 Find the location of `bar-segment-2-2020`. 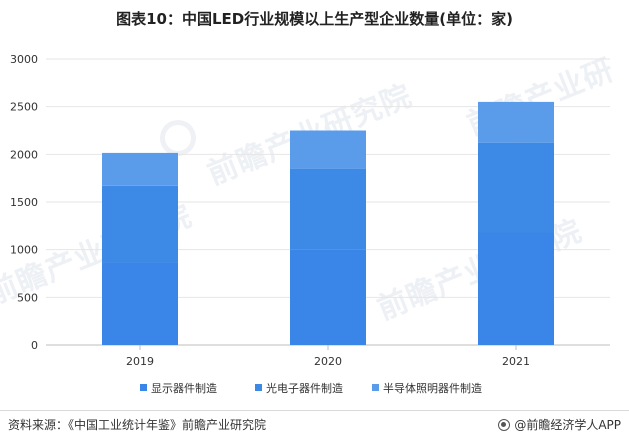

bar-segment-2-2020 is located at coordinates (328, 209).